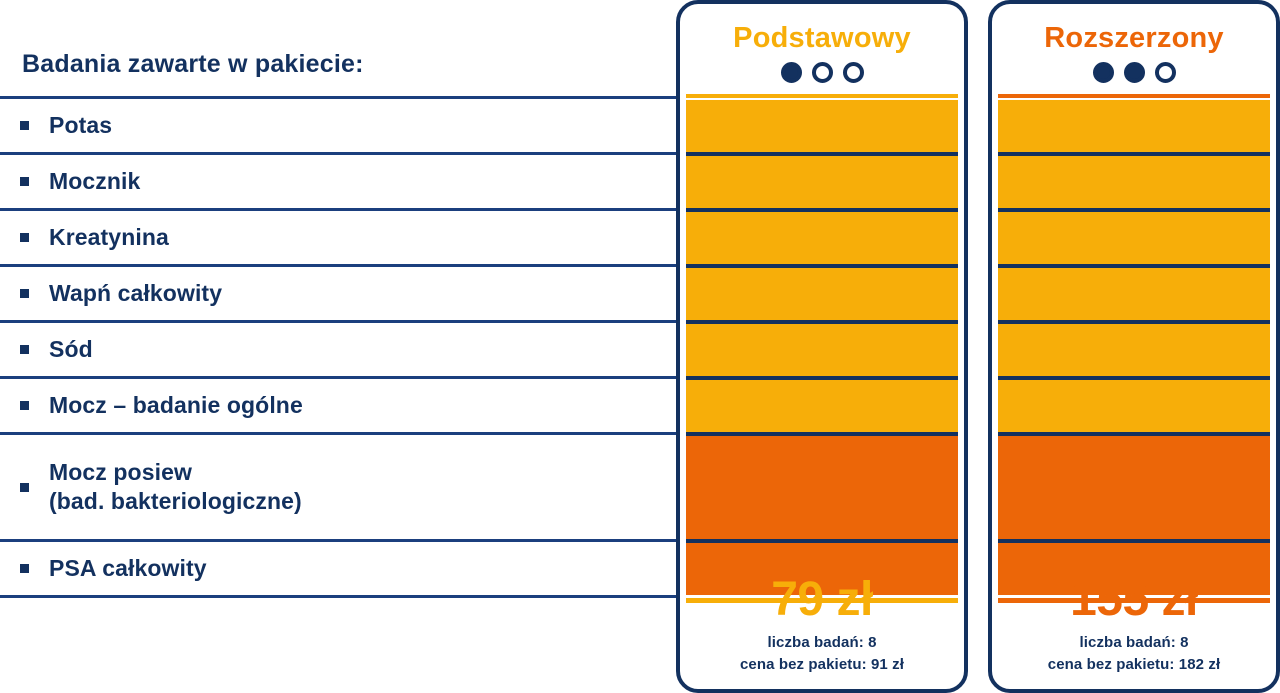  What do you see at coordinates (822, 96) in the screenshot?
I see `header-separator-basic` at bounding box center [822, 96].